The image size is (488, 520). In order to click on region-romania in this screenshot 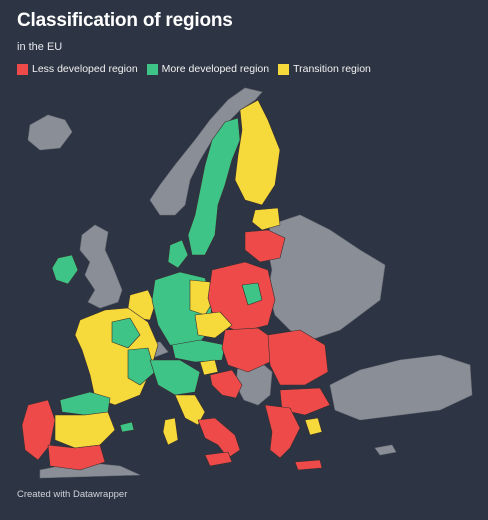, I will do `click(298, 357)`.